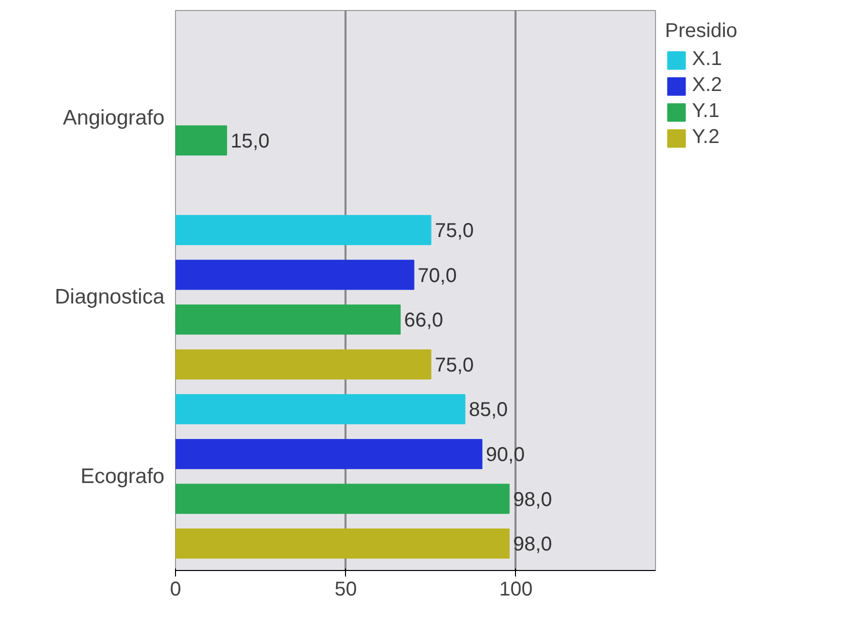 This screenshot has height=623, width=854. Describe the element at coordinates (345, 589) in the screenshot. I see `x-tick-label: 50` at that location.